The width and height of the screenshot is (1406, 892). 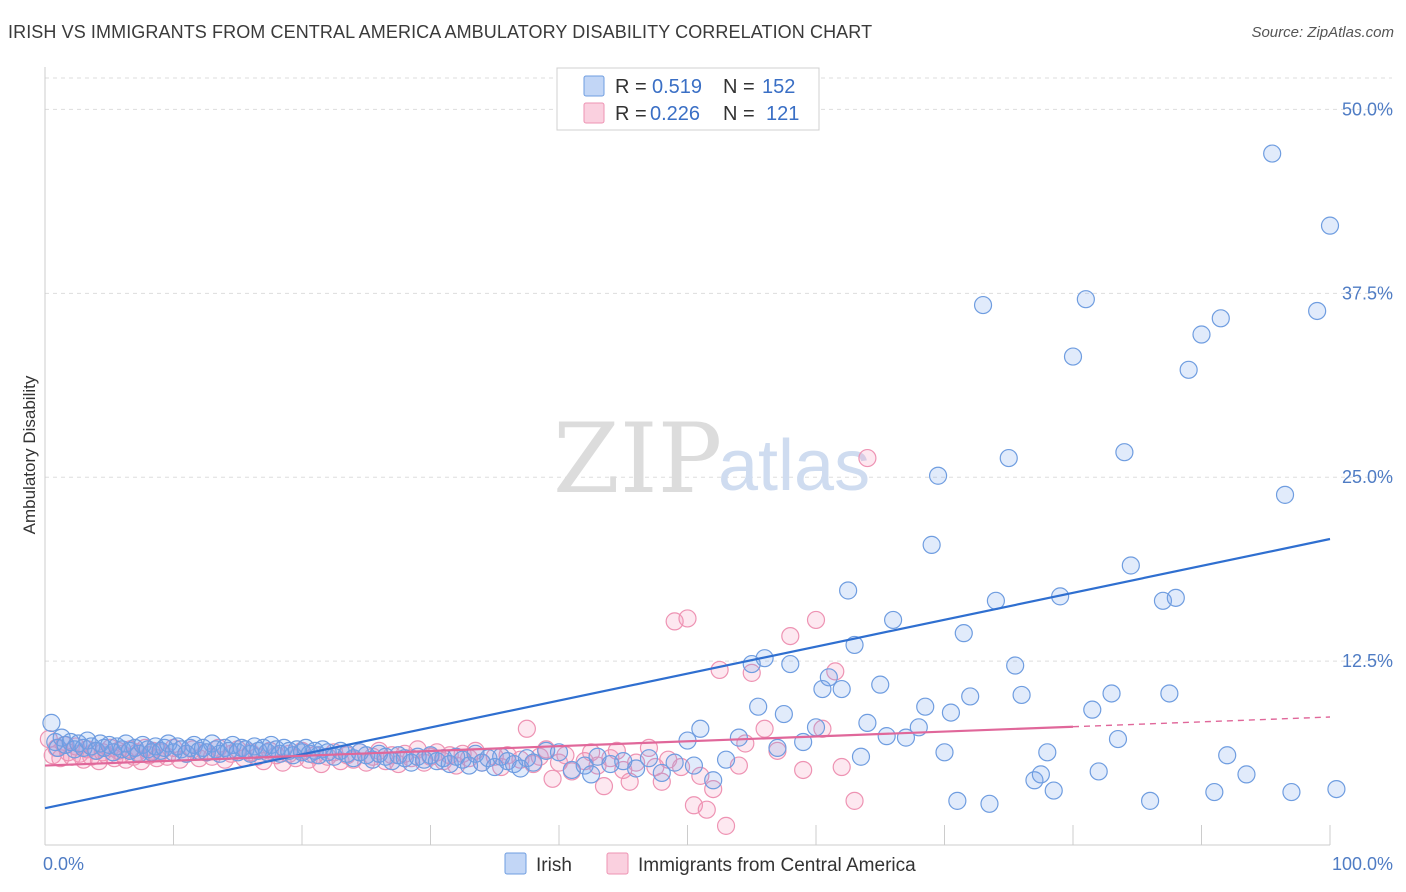 I want to click on watermark-zip: ZIP, so click(x=637, y=459).